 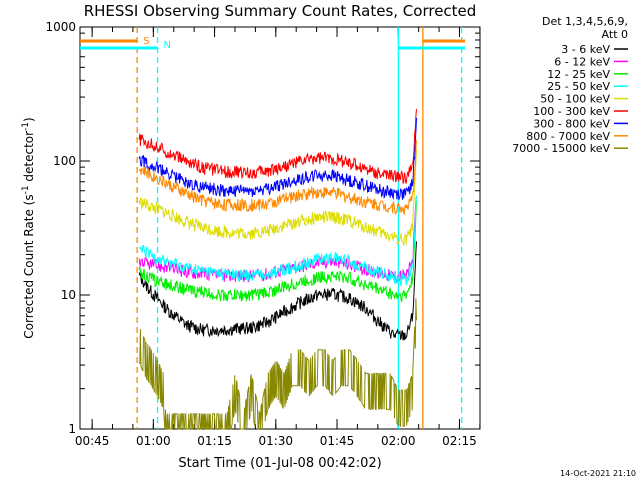 I want to click on legend-entry-label: 12 - 25 keV, so click(x=578, y=74).